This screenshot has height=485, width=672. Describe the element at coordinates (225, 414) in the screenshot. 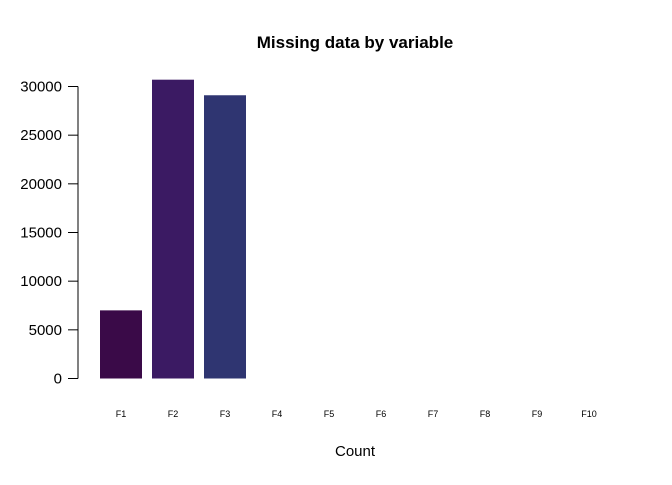

I see `x-tick-label-f3: F3` at that location.